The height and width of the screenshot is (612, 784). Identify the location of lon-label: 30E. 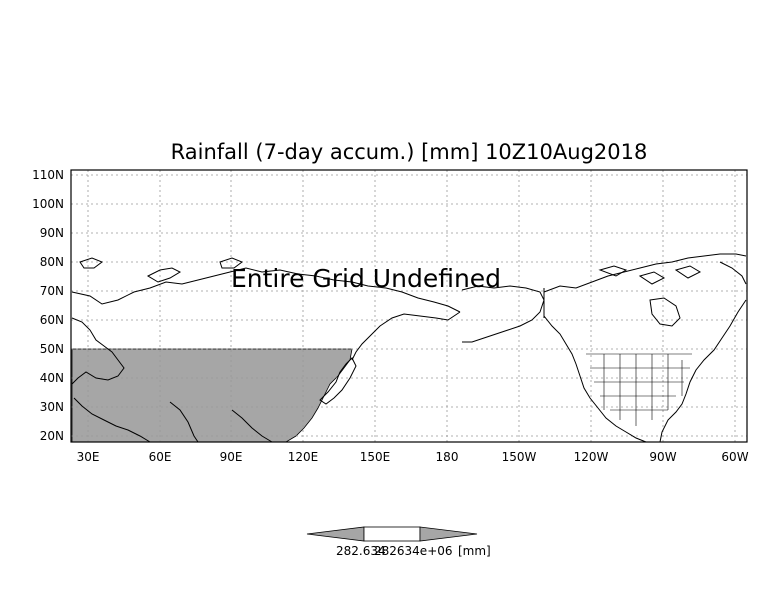
(88, 457).